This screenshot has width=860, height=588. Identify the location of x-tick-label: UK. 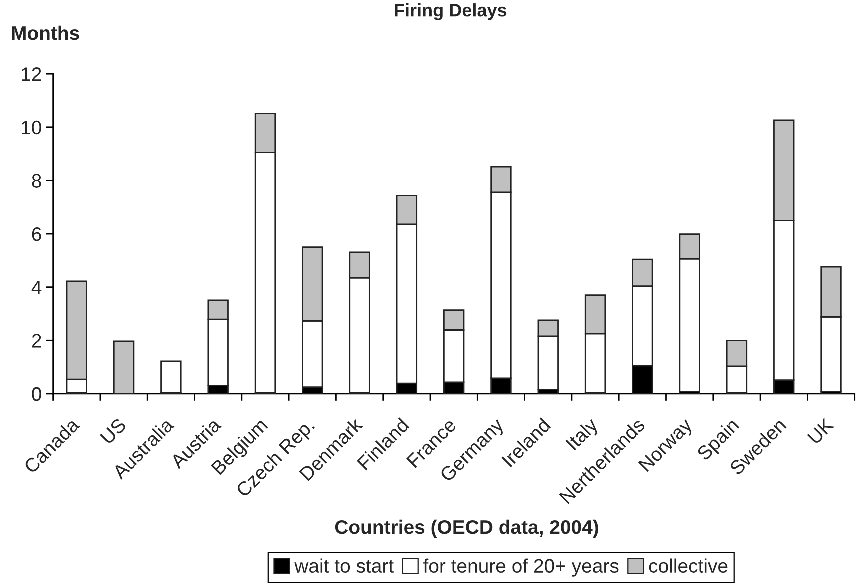
(821, 431).